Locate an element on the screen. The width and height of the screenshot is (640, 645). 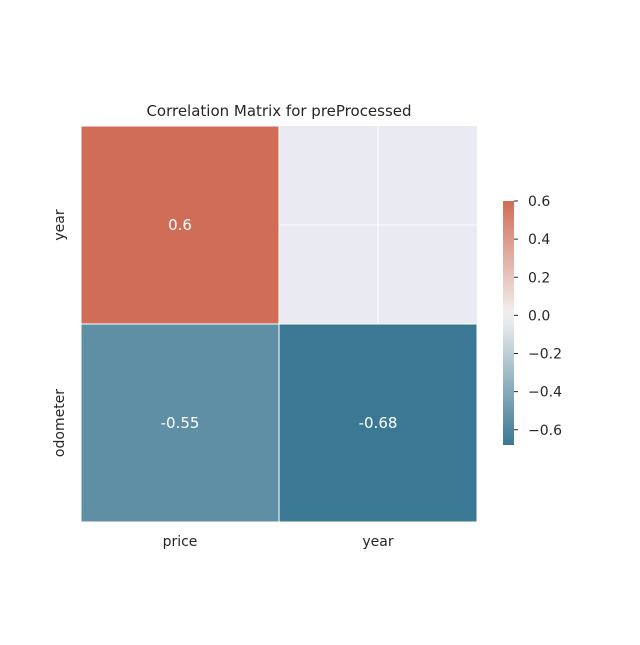
cell-value-label: 0.6 is located at coordinates (180, 225).